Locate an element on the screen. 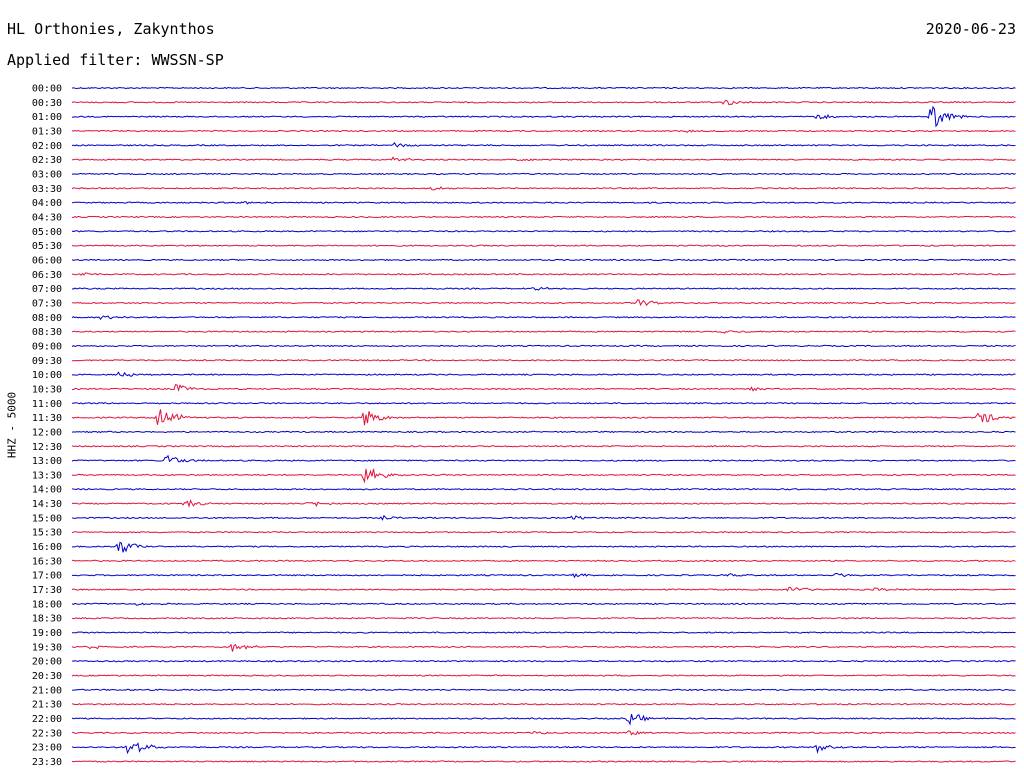  row-time-label: 19:30 is located at coordinates (47, 647).